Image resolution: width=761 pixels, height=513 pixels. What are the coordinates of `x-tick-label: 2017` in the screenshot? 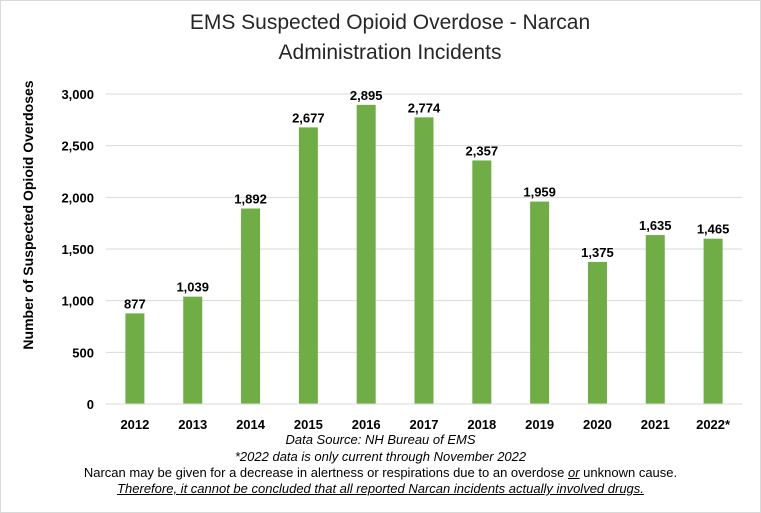 It's located at (424, 424).